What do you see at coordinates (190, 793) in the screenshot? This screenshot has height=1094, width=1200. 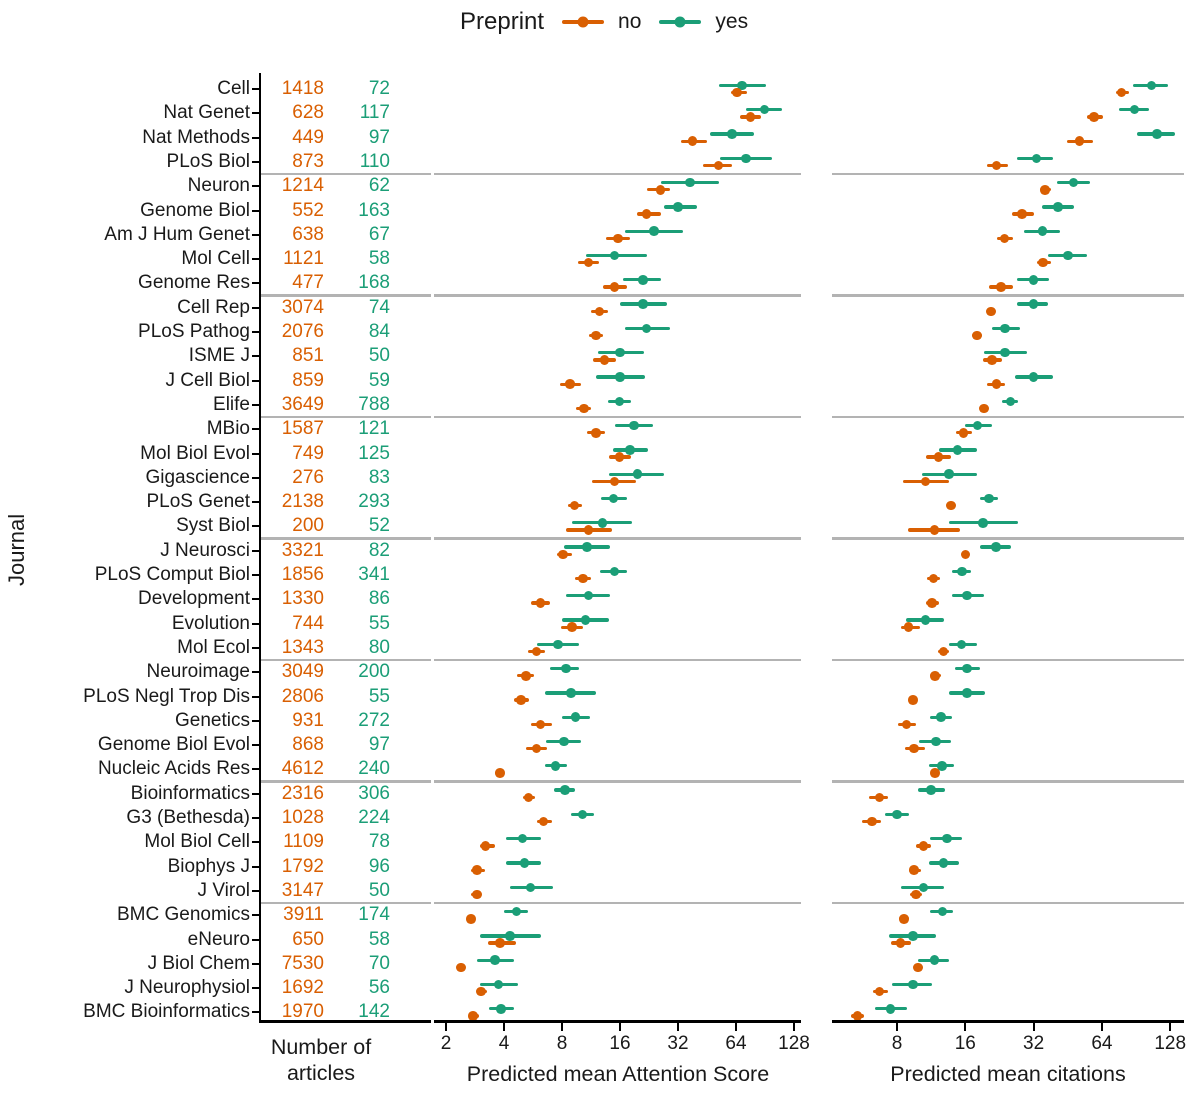 I see `journal-label: Bioinformatics` at bounding box center [190, 793].